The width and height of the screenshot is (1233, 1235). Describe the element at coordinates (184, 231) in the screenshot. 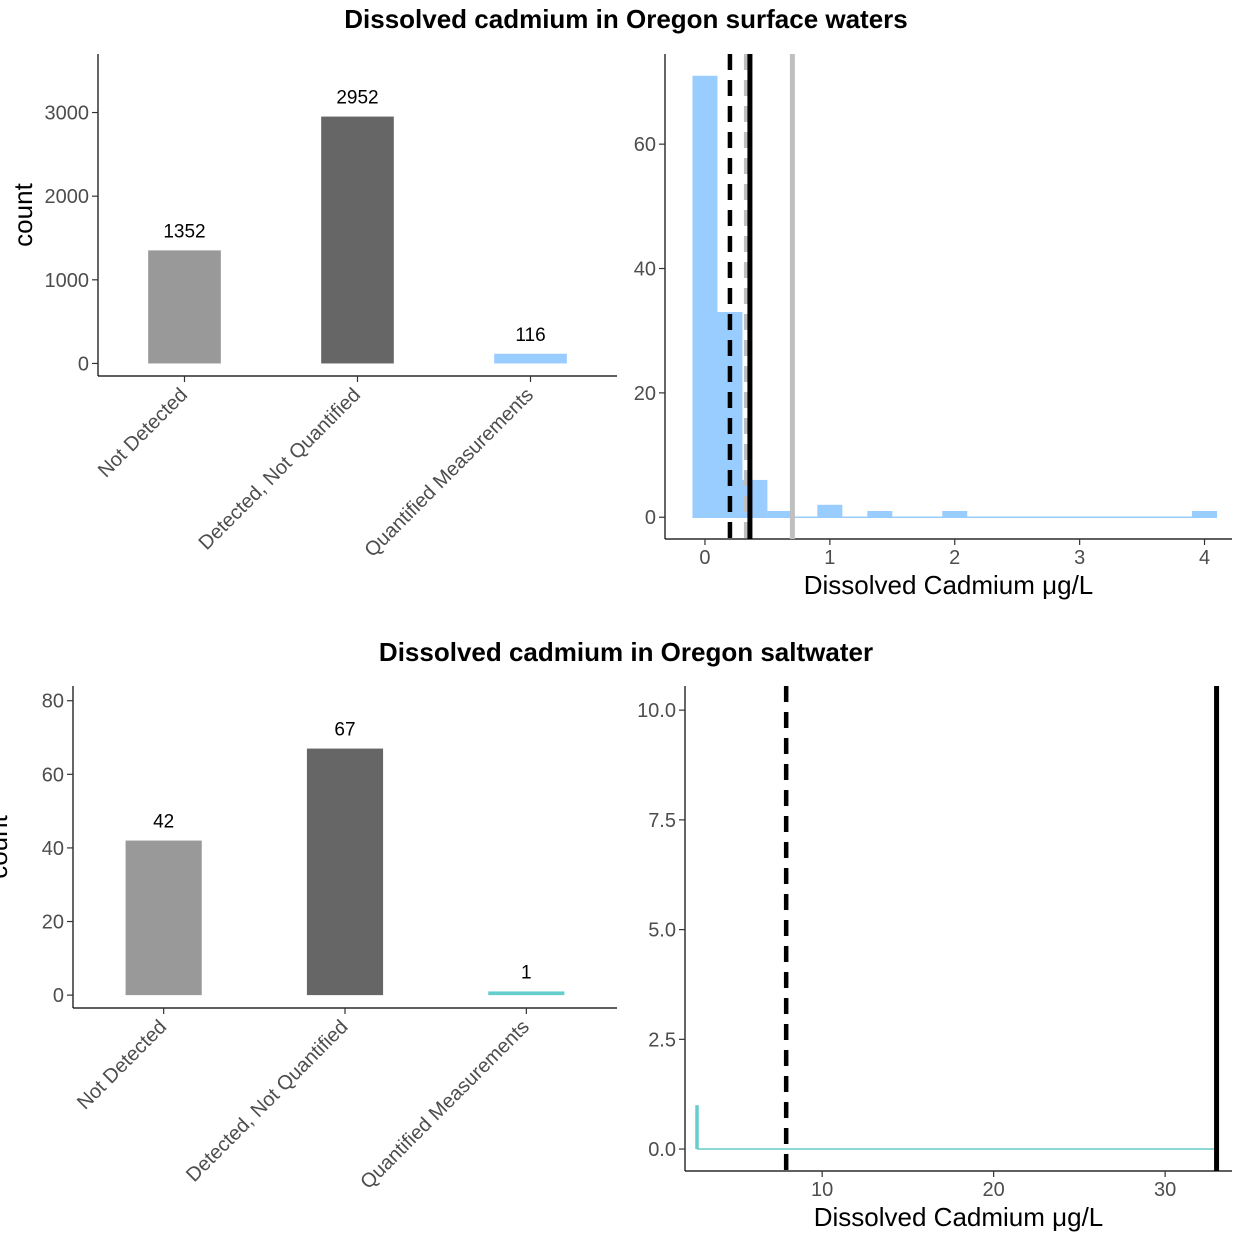

I see `bar-value-label: 1352` at that location.